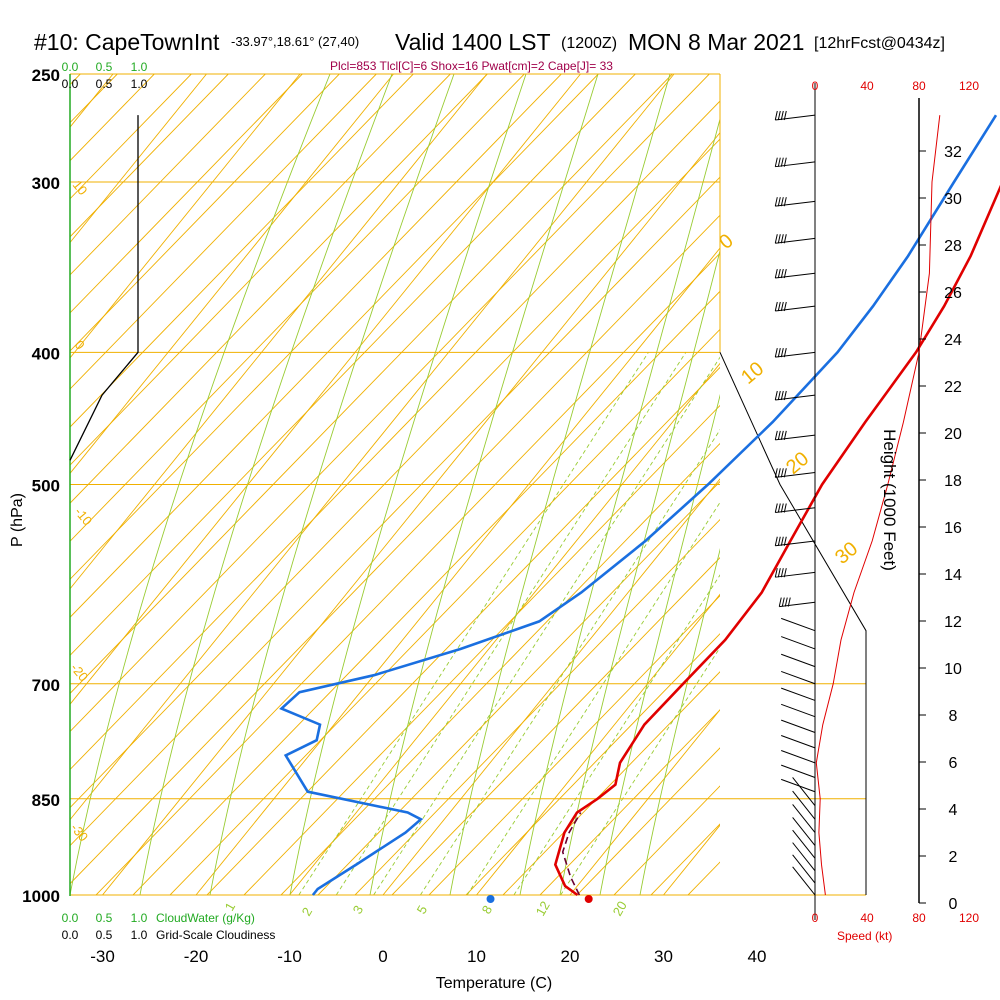  What do you see at coordinates (953, 857) in the screenshot?
I see `height-tick-label: 2` at bounding box center [953, 857].